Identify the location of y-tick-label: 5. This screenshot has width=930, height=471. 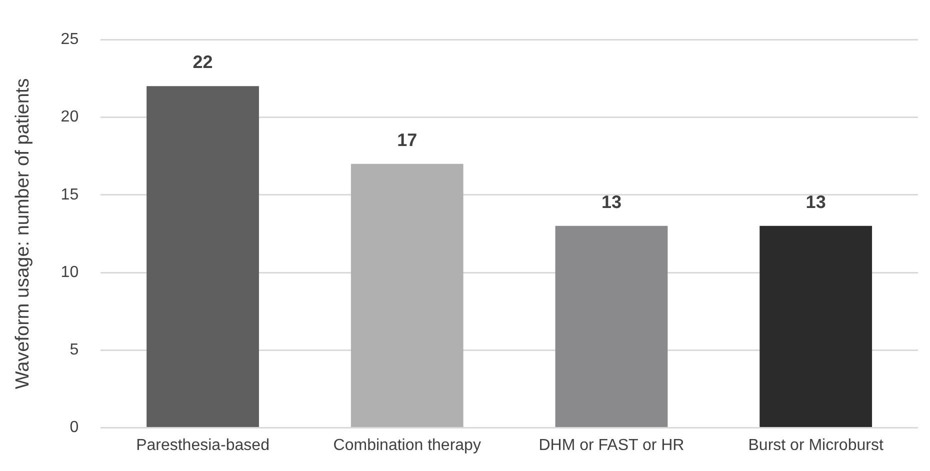
(74, 350).